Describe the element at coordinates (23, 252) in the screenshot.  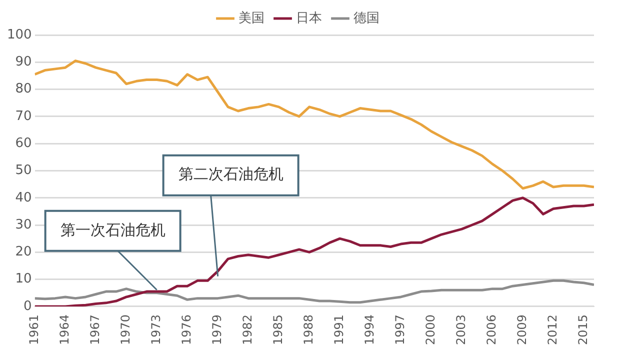
I see `y-tick-label: 20` at that location.